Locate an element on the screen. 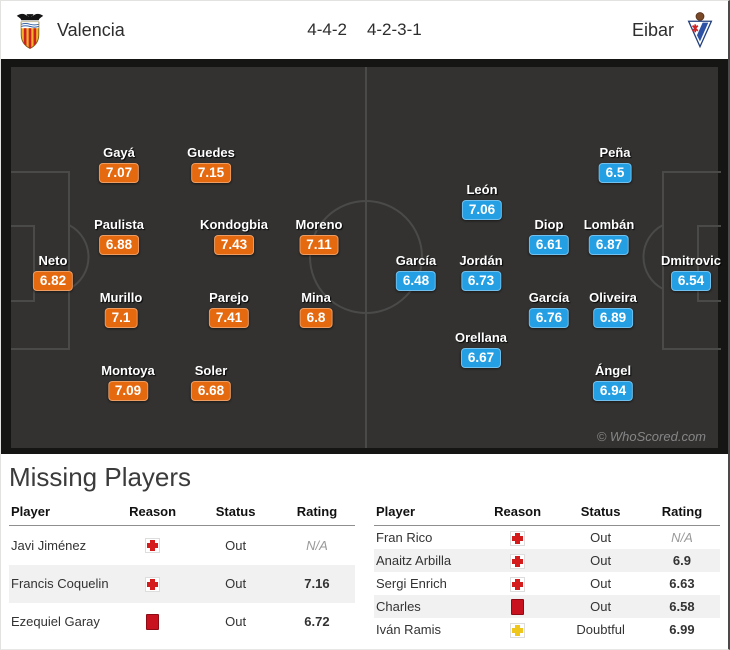 Image resolution: width=730 pixels, height=650 pixels. table-row: Anaitz Arbilla Out 6.9 is located at coordinates (547, 560).